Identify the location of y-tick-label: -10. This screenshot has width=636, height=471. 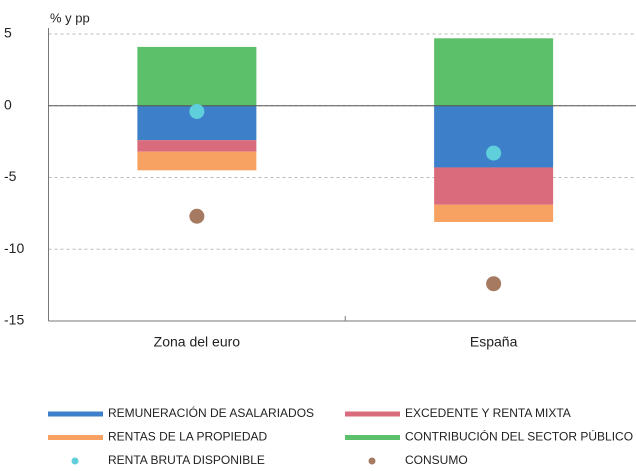
(14, 248).